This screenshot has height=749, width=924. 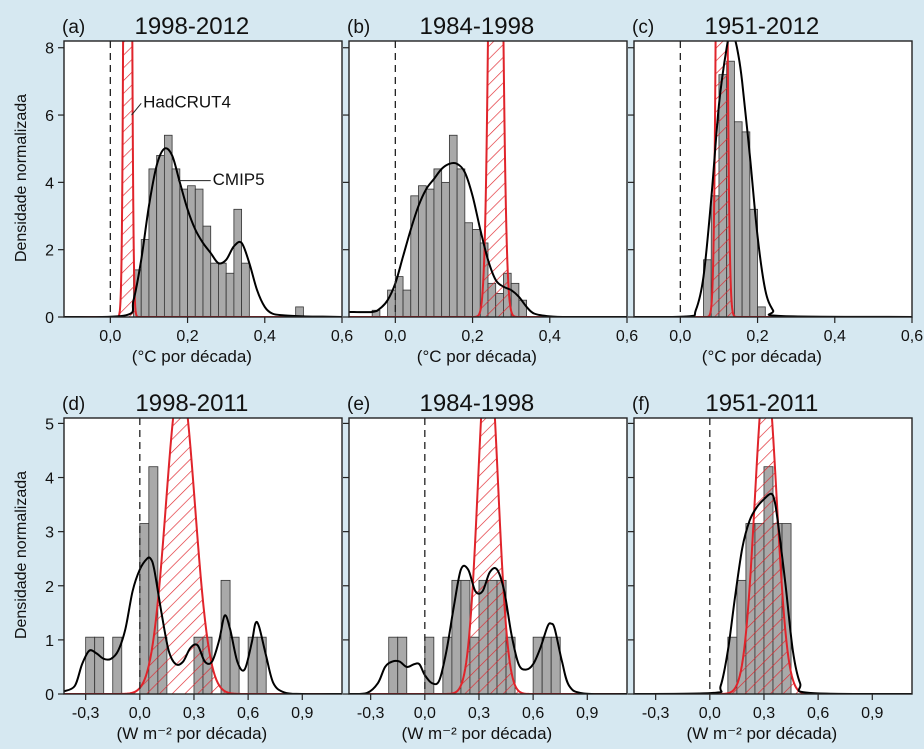 What do you see at coordinates (761, 403) in the screenshot?
I see `panel-title: 1951-2011` at bounding box center [761, 403].